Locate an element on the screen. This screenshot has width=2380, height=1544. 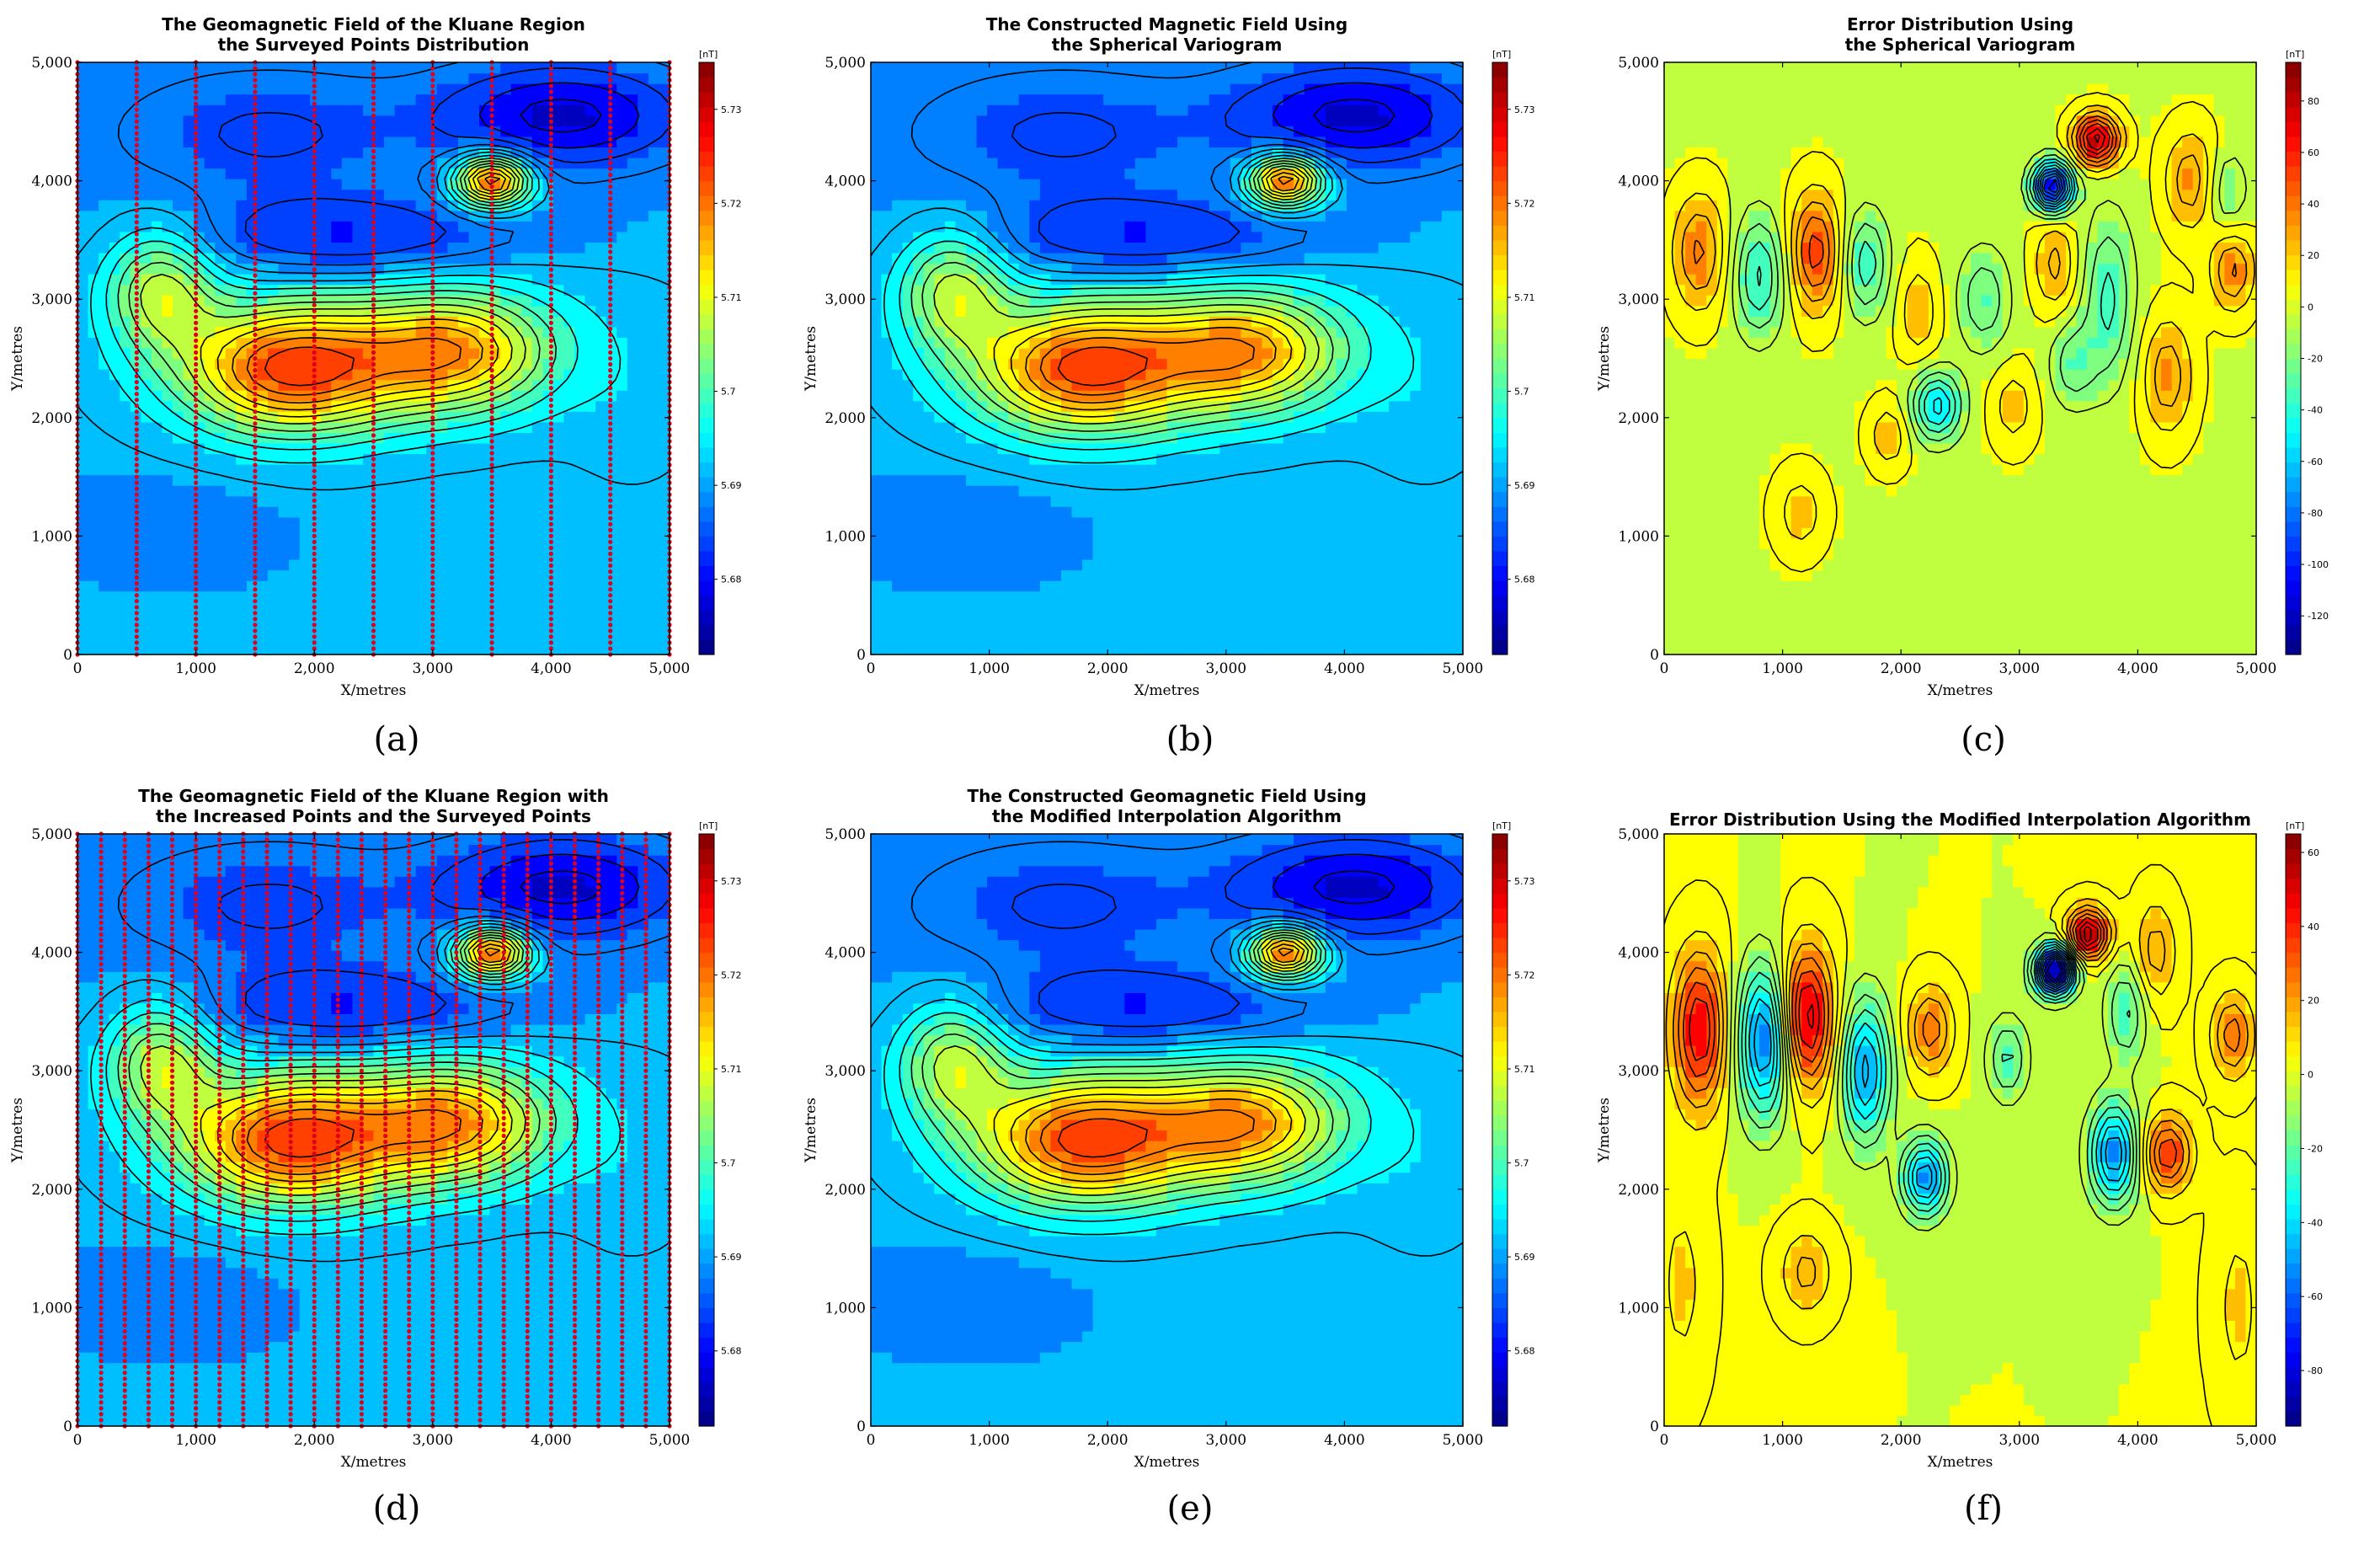
x-tick-label: 4,000 is located at coordinates (551, 668).